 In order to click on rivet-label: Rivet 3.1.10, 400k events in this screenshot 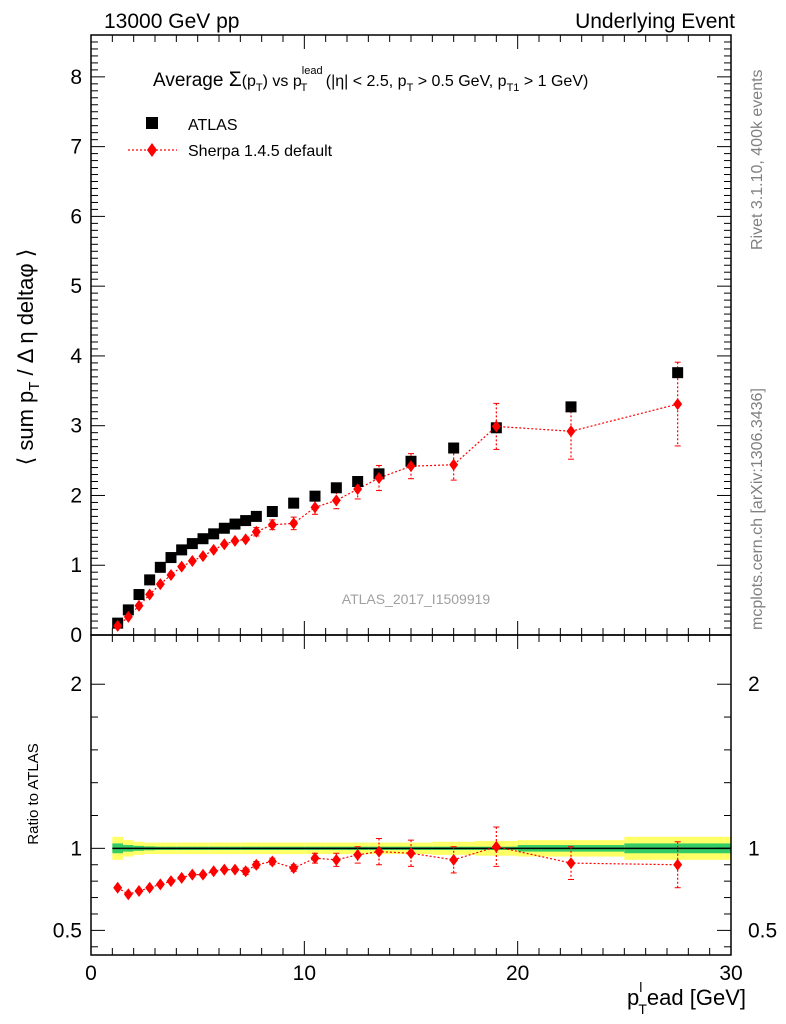, I will do `click(757, 159)`.